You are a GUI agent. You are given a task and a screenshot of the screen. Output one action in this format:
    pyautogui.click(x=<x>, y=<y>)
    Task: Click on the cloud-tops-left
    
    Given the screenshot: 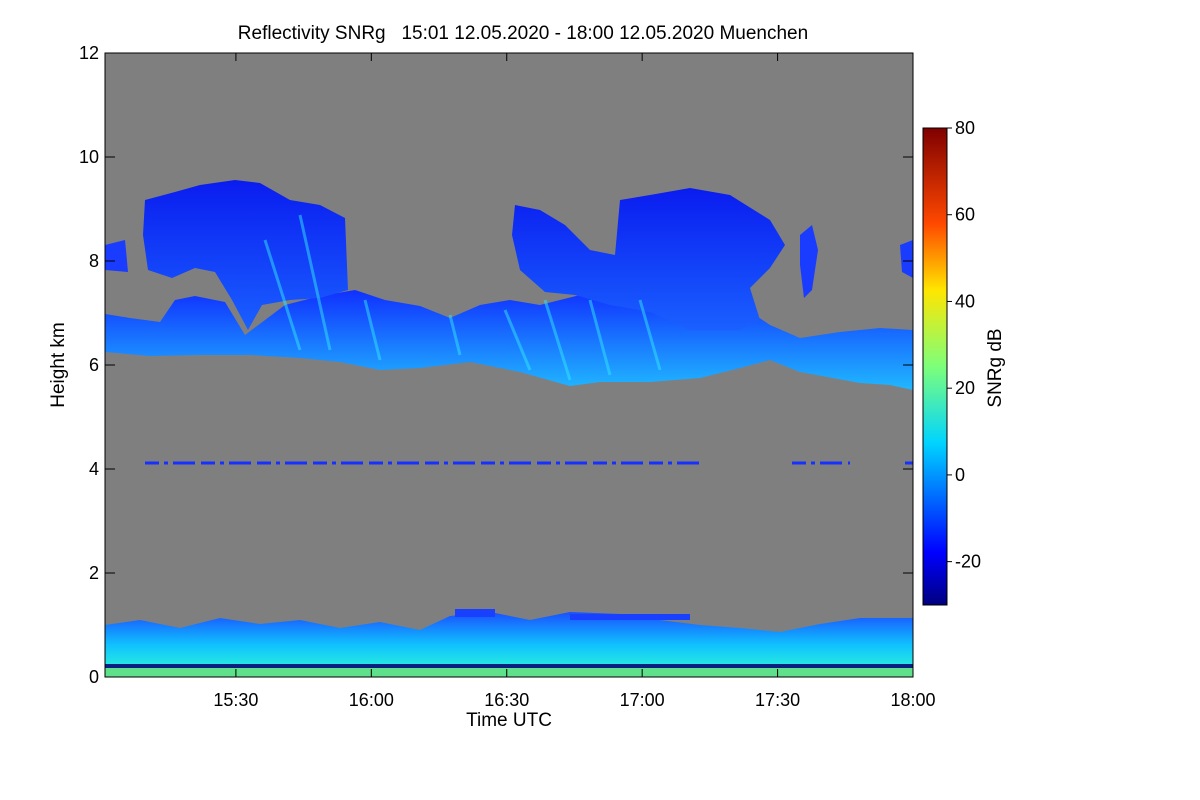 What is the action you would take?
    pyautogui.click(x=245, y=255)
    